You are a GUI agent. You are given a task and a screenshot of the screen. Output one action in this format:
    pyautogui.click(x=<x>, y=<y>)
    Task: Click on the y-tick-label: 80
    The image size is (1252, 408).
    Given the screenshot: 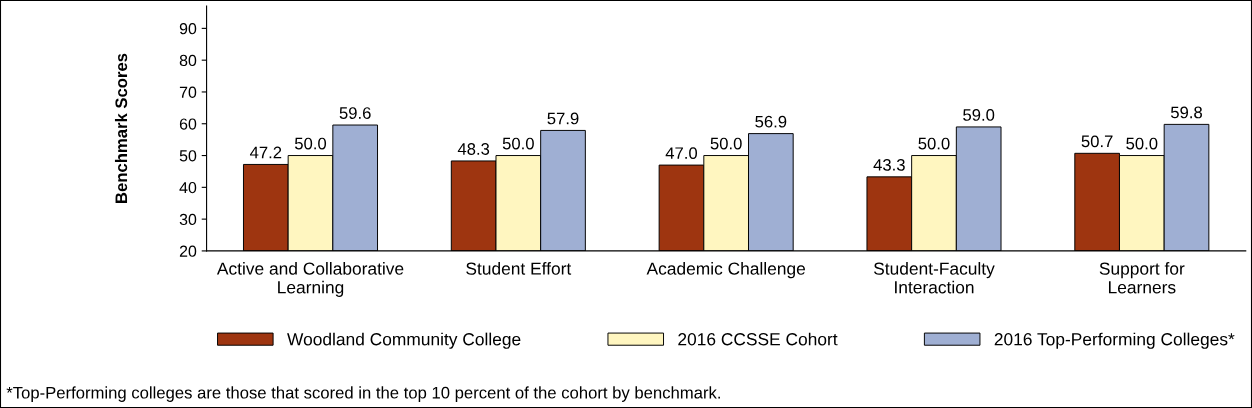 What is the action you would take?
    pyautogui.click(x=188, y=60)
    